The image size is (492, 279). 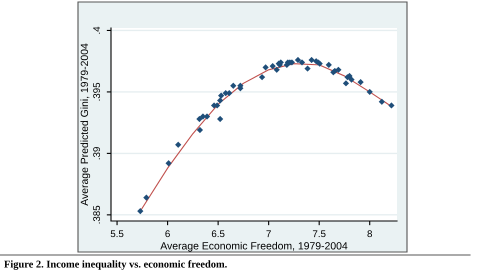 What do you see at coordinates (268, 234) in the screenshot?
I see `x-tick-label: 7` at bounding box center [268, 234].